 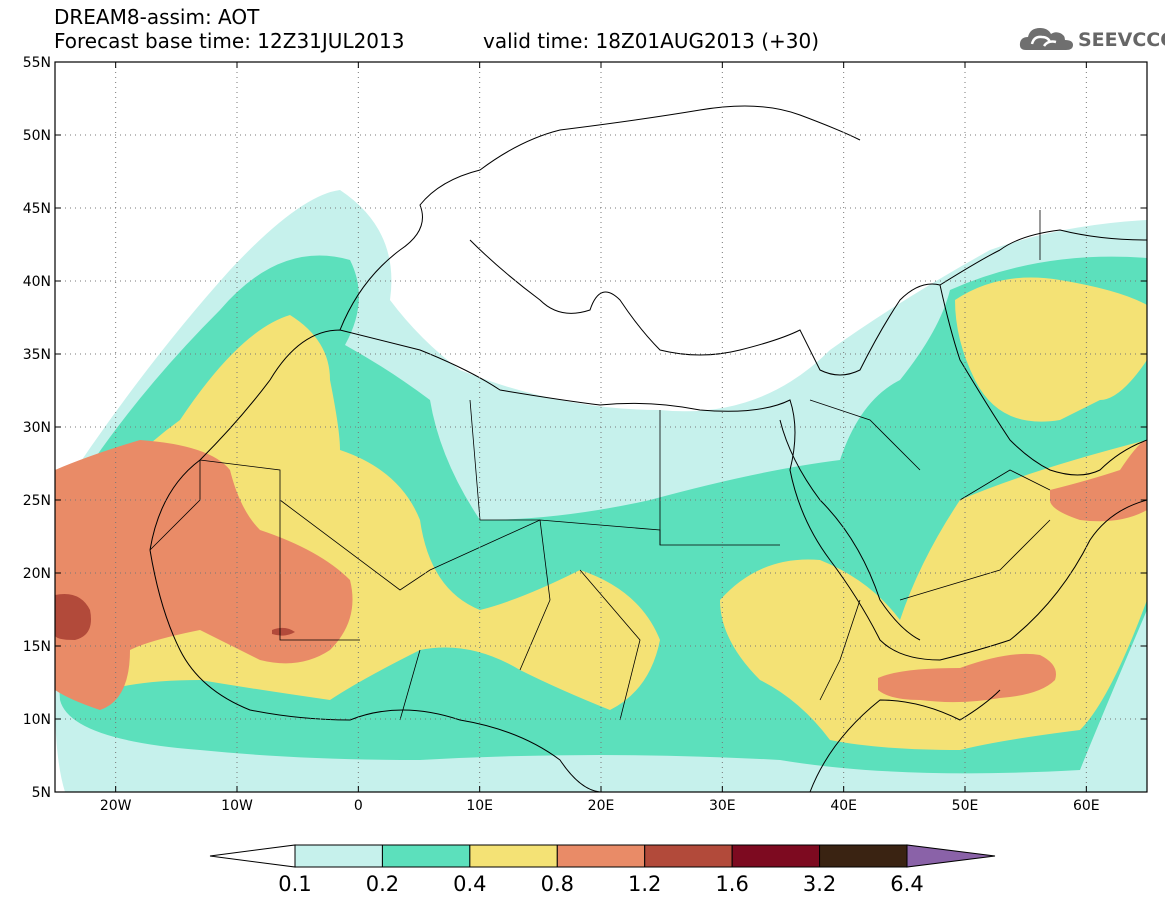 I want to click on latitude-label: 45N, so click(x=37, y=209).